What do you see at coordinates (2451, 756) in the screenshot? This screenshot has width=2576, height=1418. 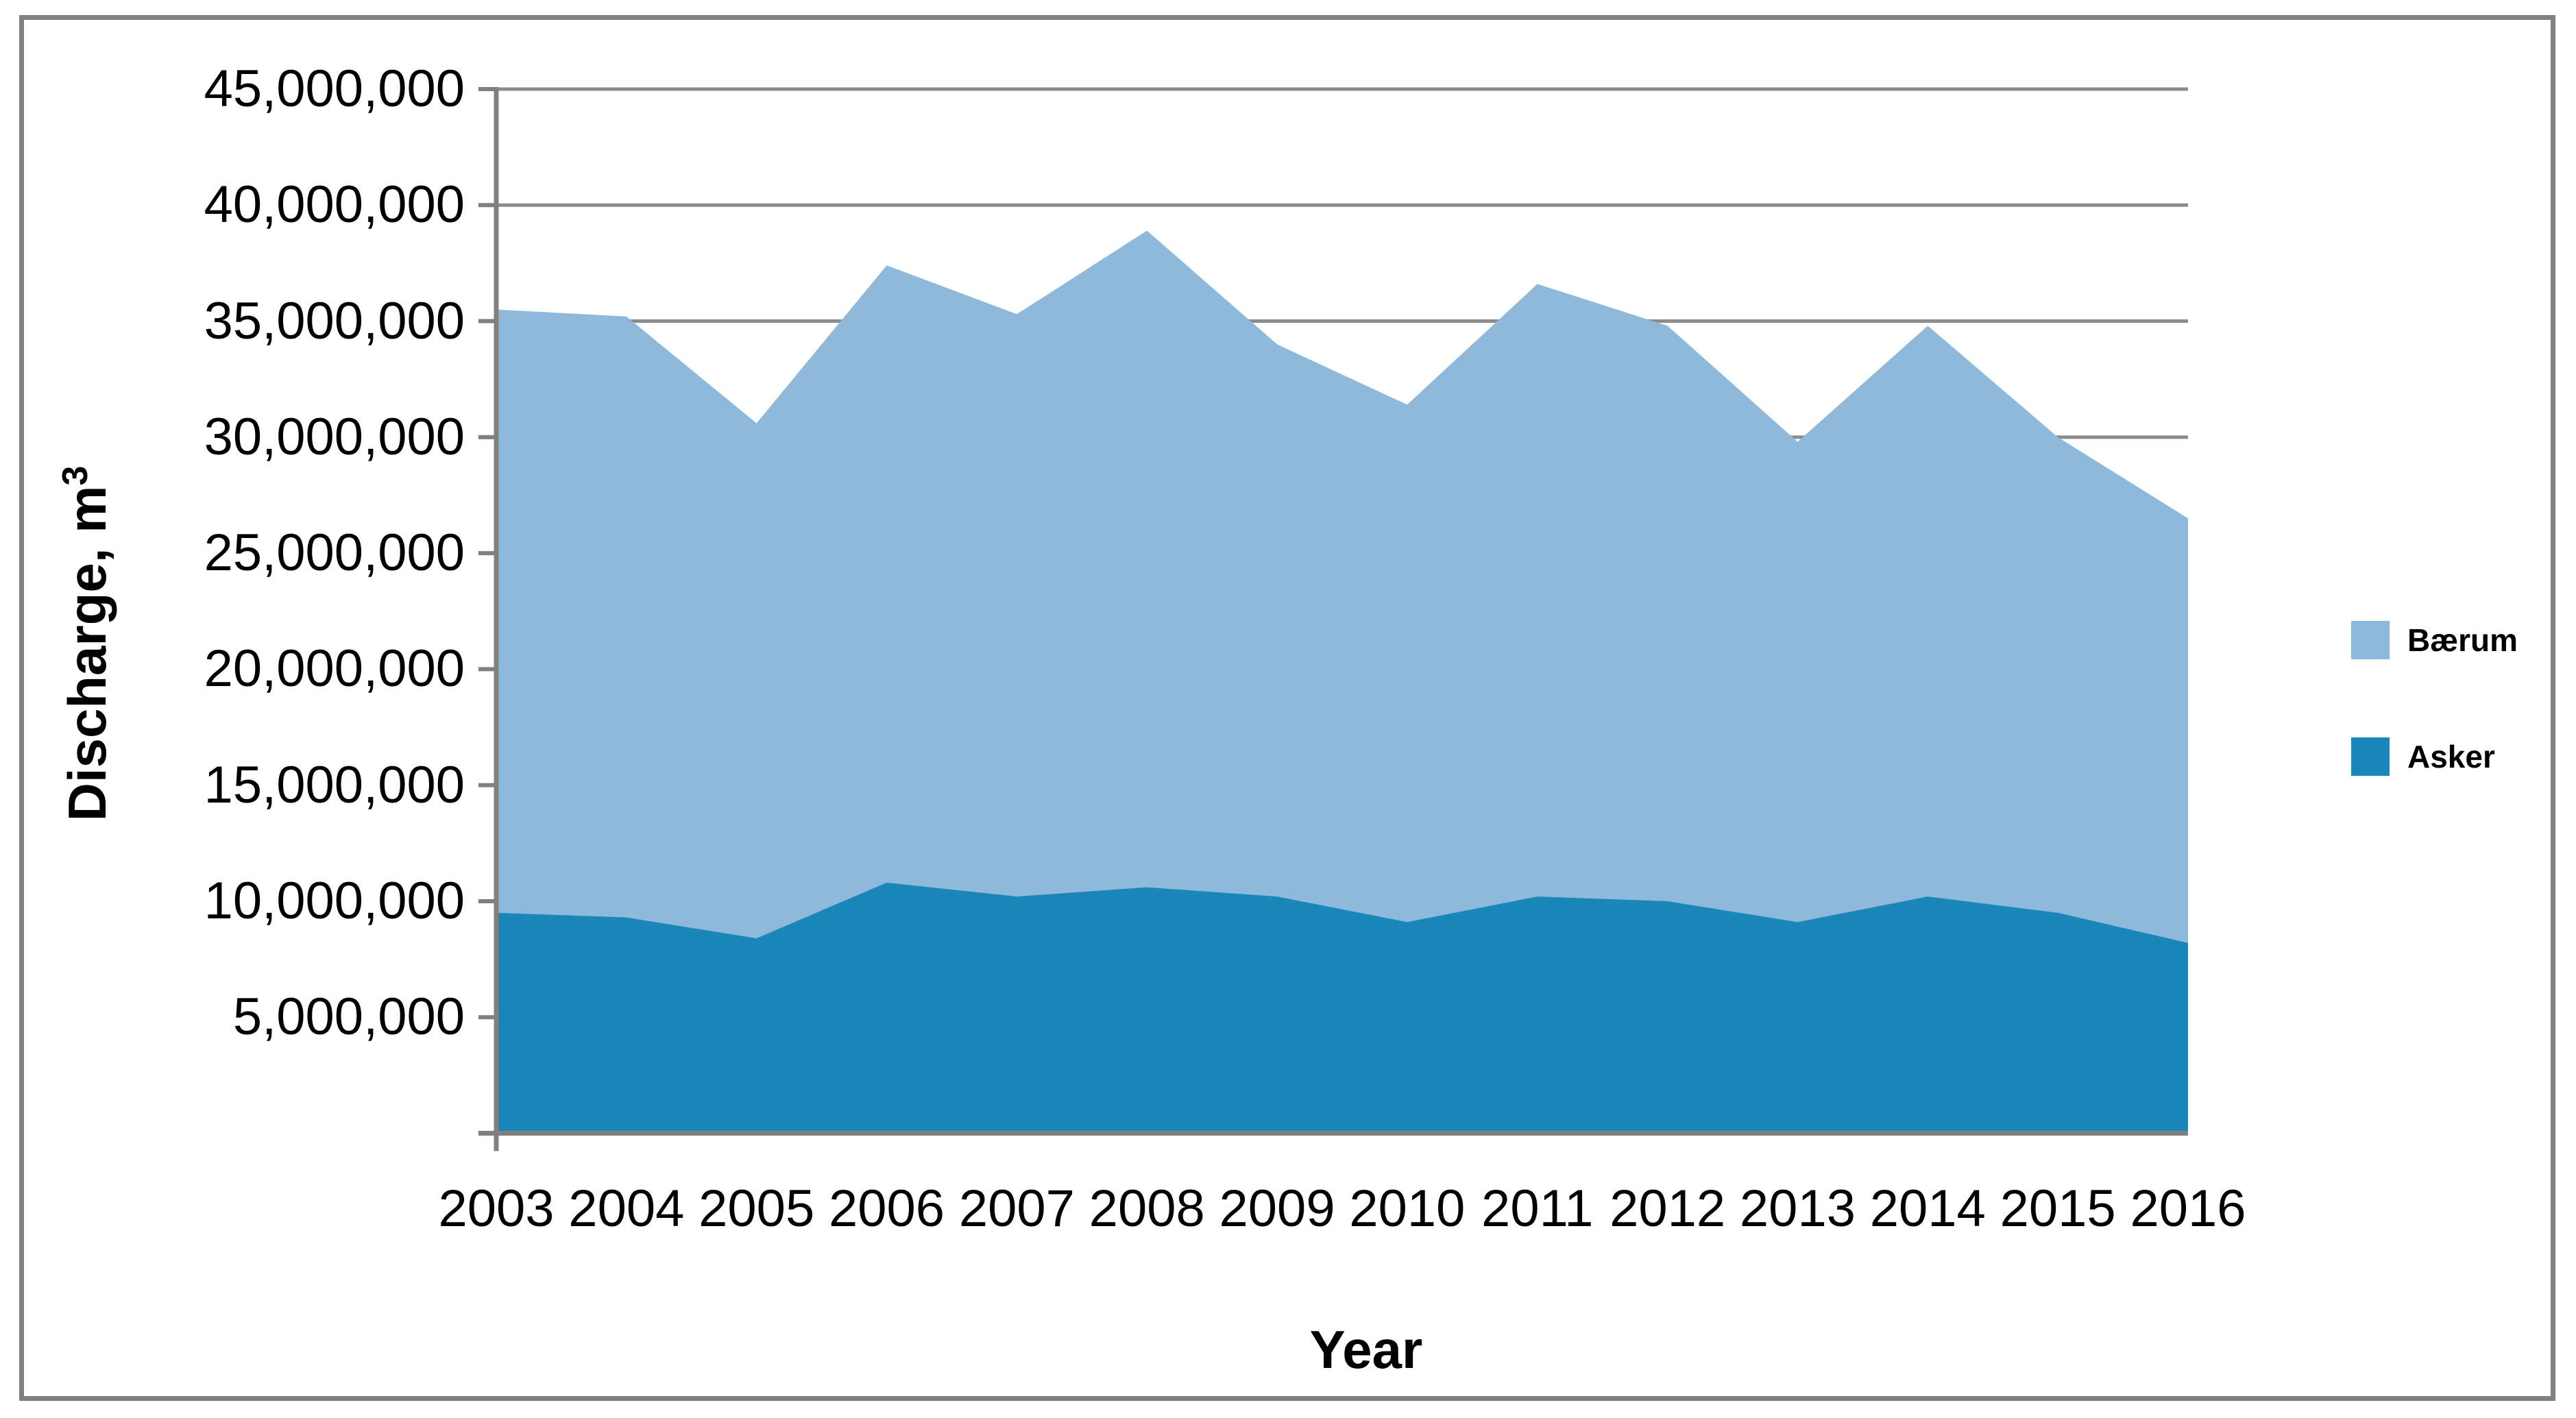 I see `legend-label-asker: Asker` at bounding box center [2451, 756].